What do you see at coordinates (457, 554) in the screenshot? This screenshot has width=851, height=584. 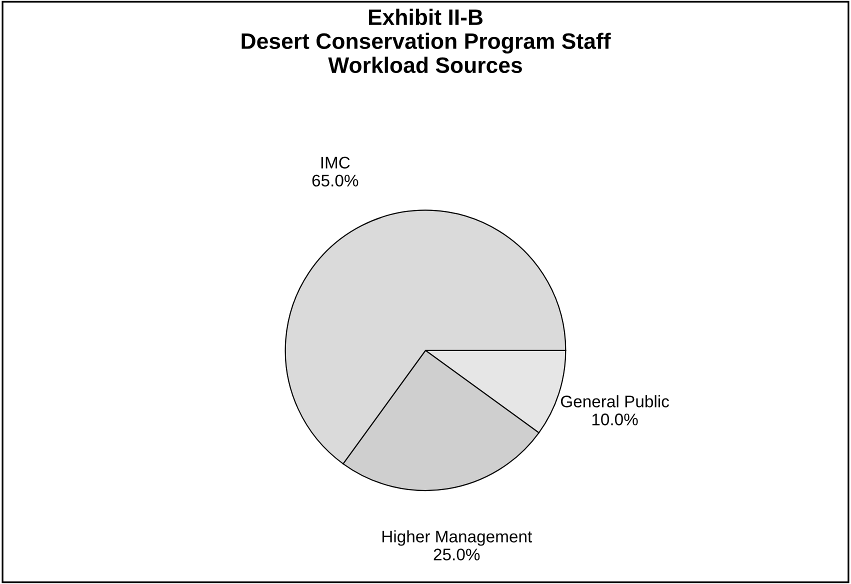 I see `data-label: 25.0%` at bounding box center [457, 554].